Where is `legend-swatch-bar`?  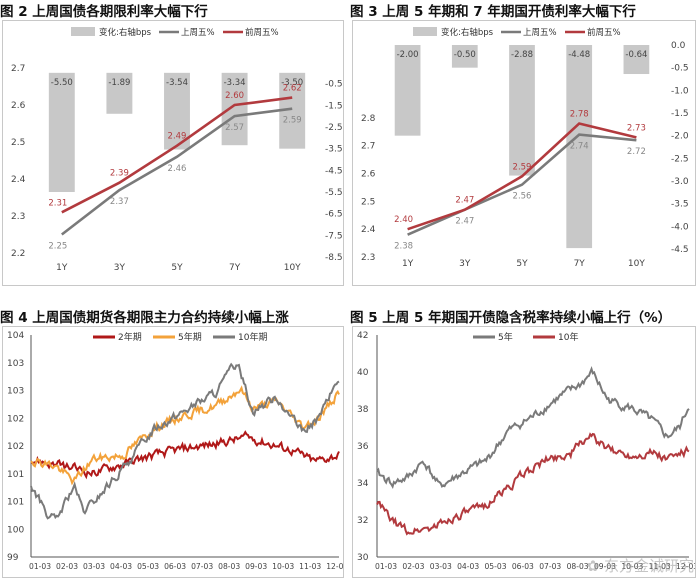 legend-swatch-bar is located at coordinates (425, 31).